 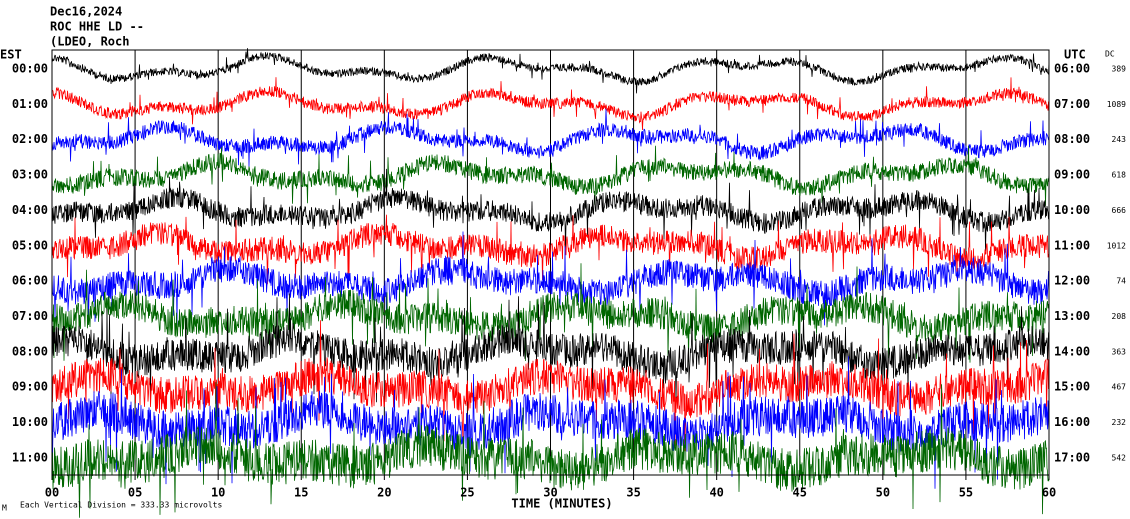 I want to click on est-label: 06:00, so click(x=30, y=281).